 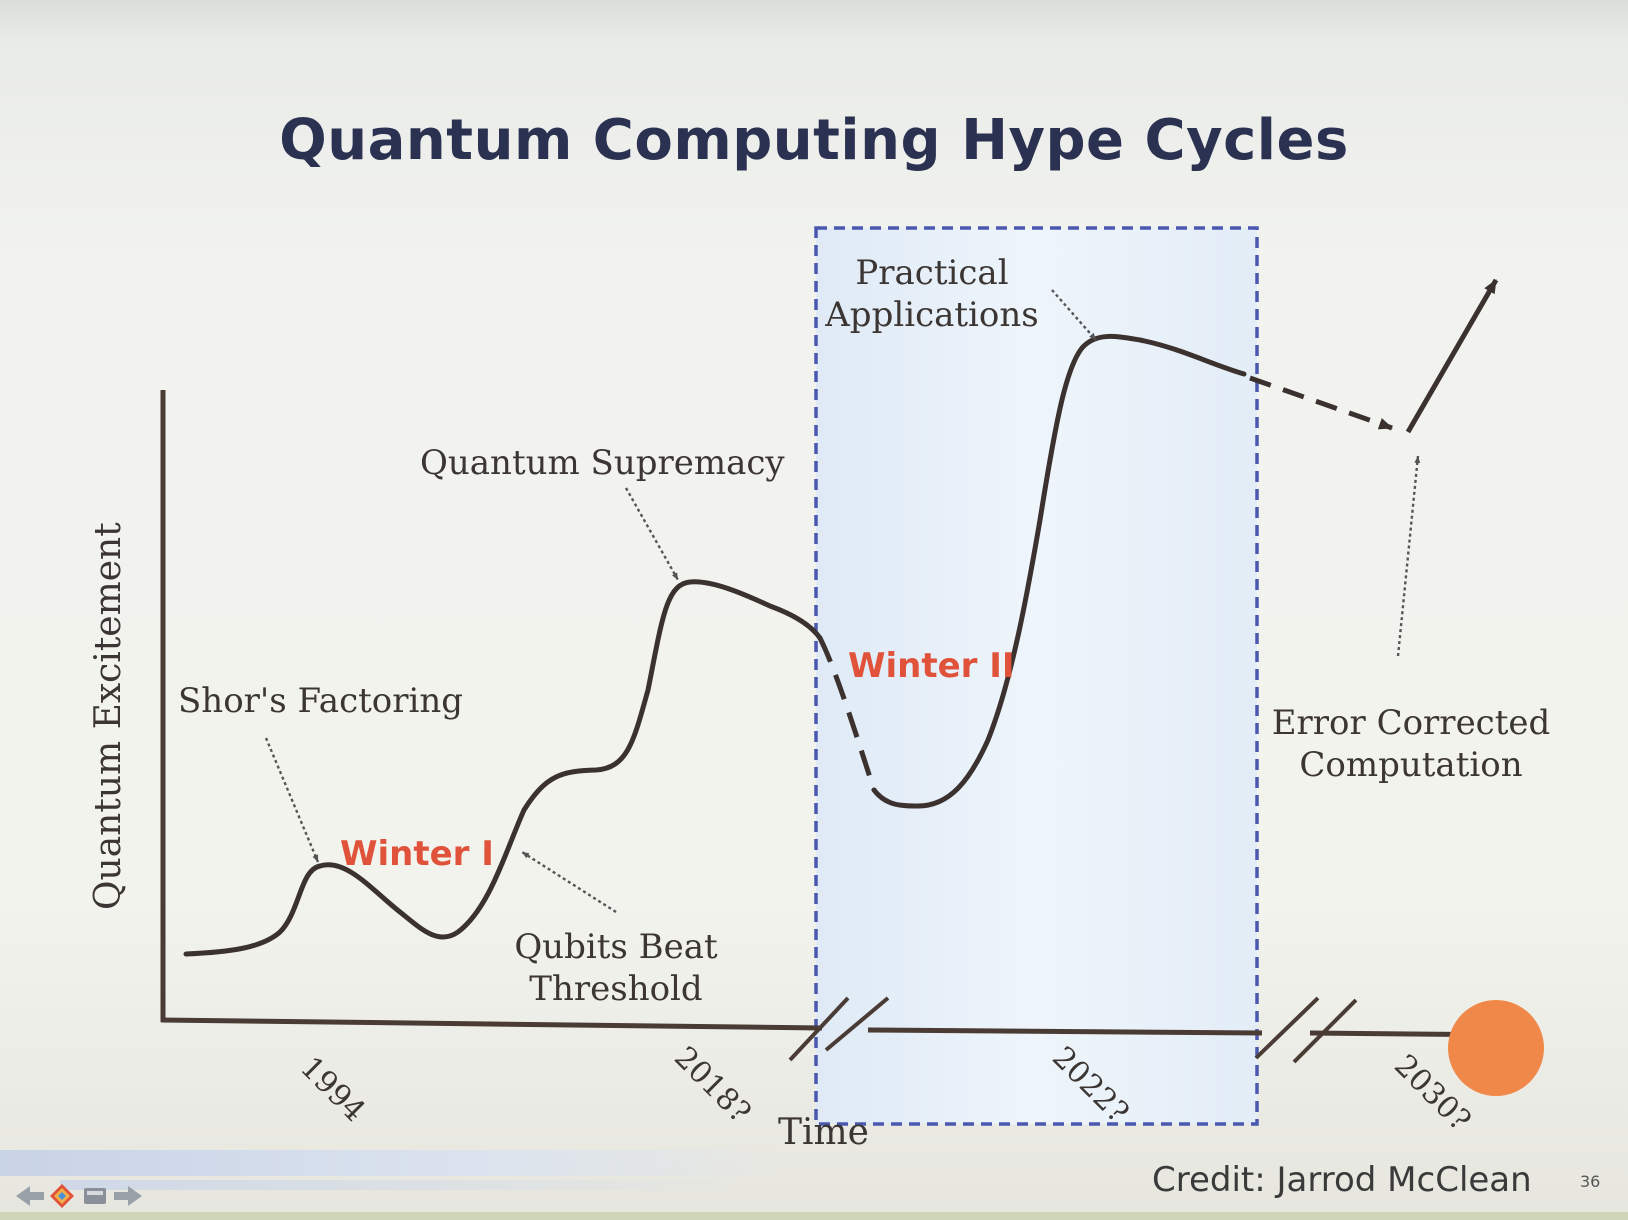 I want to click on slide-icon, so click(x=95, y=1196).